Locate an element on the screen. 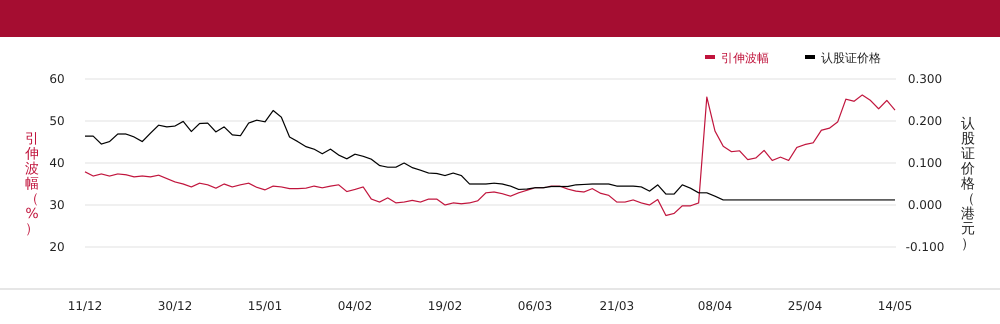 The height and width of the screenshot is (324, 1000). y2-tick-label: 0.100 is located at coordinates (925, 163).